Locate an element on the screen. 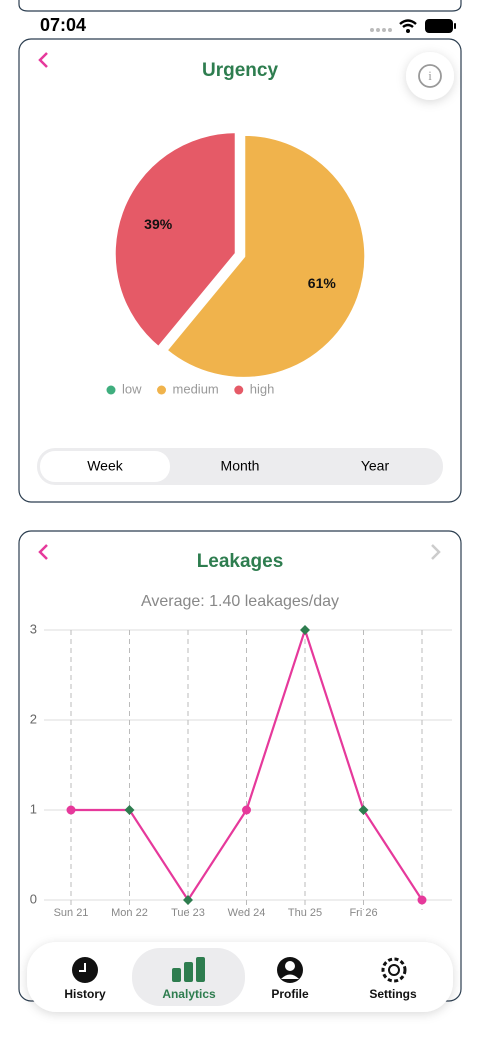 The width and height of the screenshot is (480, 1044). x-tick-label: Tue 23 is located at coordinates (188, 913).